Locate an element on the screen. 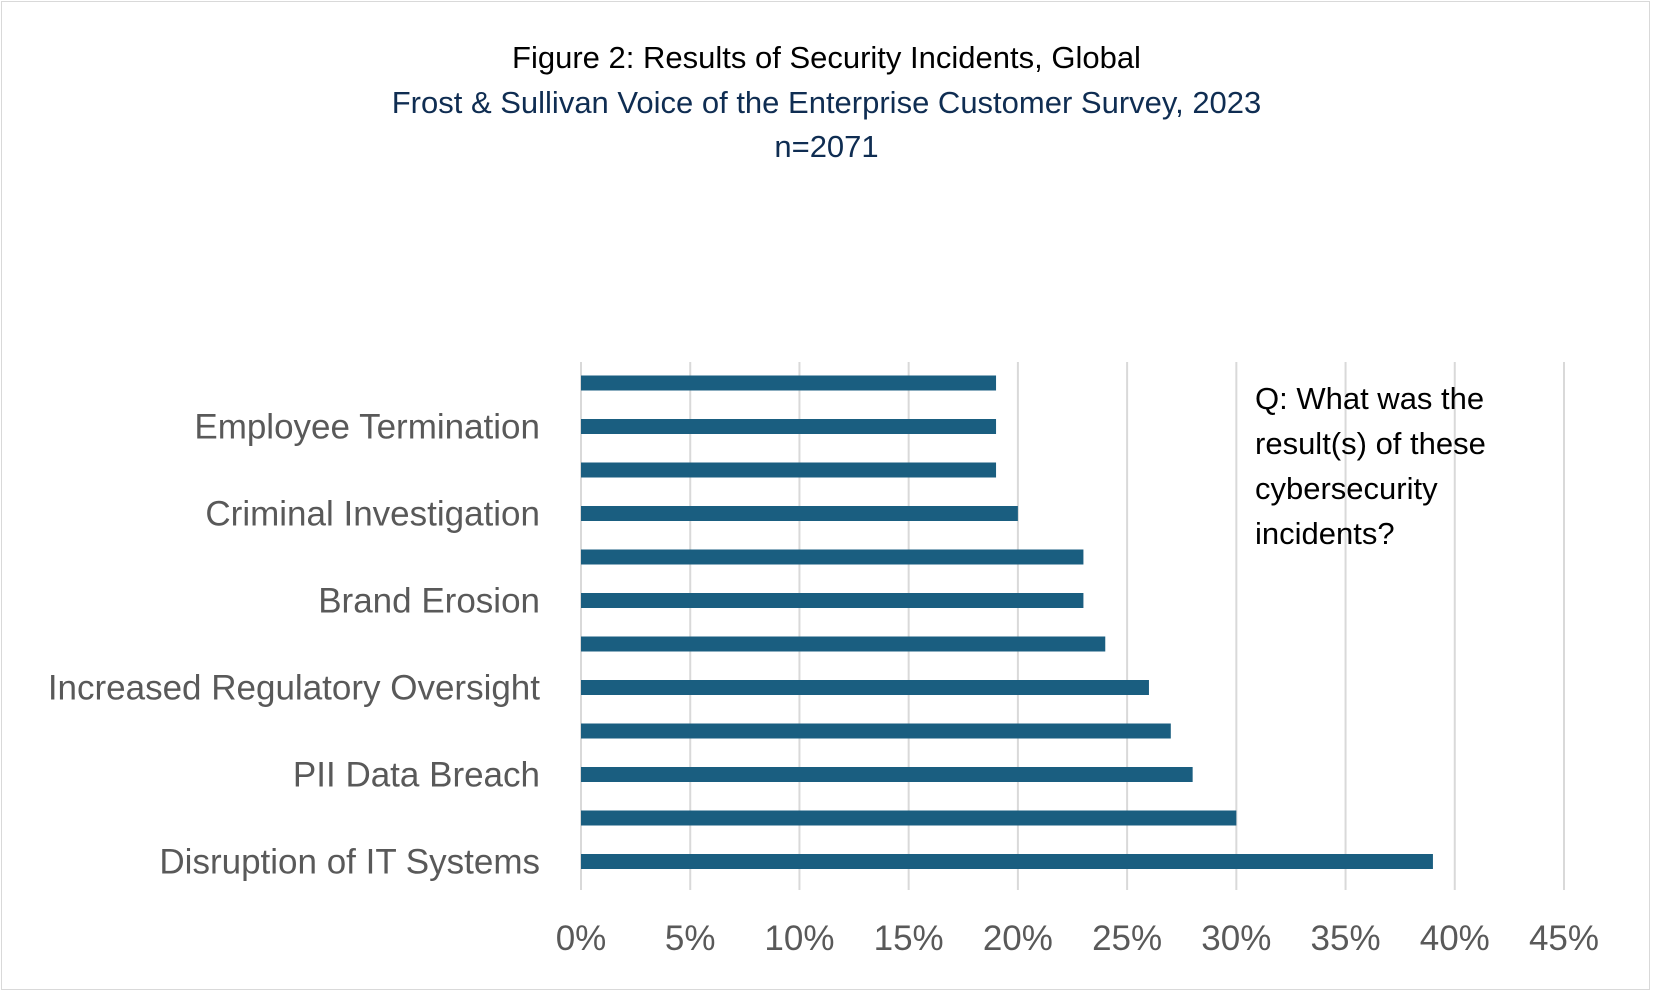 The image size is (1653, 993). category-label: Disruption of IT Systems is located at coordinates (349, 862).